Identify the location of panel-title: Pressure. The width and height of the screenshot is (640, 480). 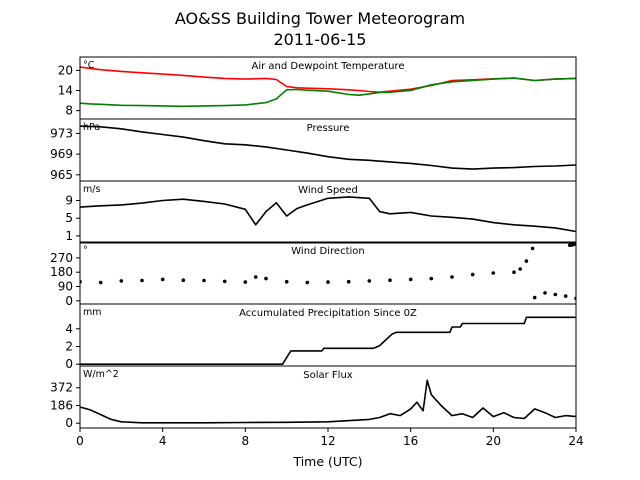
(328, 128).